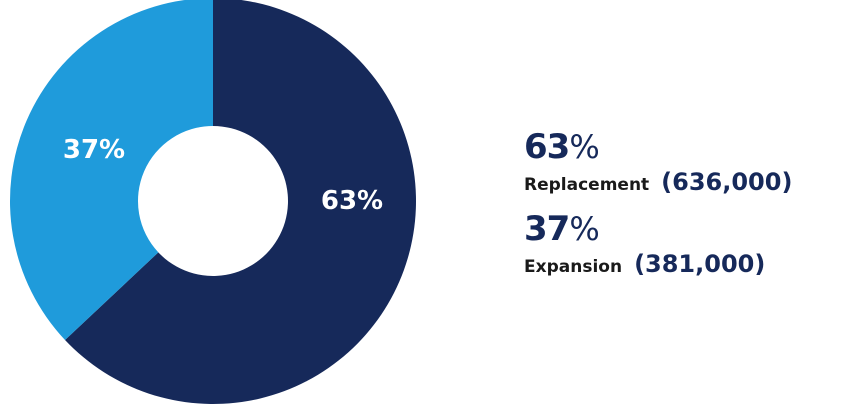 The width and height of the screenshot is (855, 407). Describe the element at coordinates (573, 267) in the screenshot. I see `legend-label-expansion: Expansion` at that location.